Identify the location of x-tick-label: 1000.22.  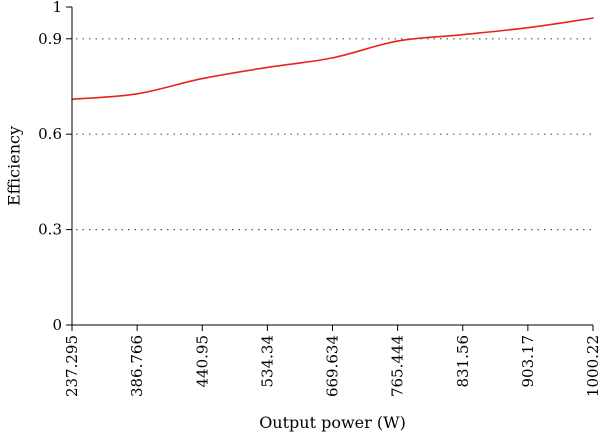
(592, 366).